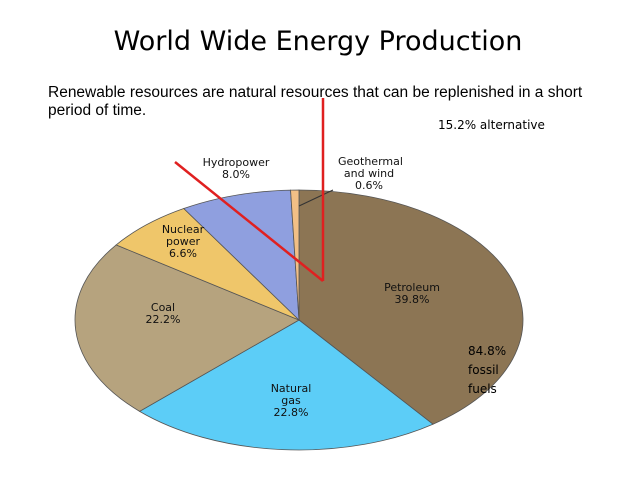 This screenshot has width=638, height=478. Describe the element at coordinates (236, 163) in the screenshot. I see `category-label: Hydropower` at that location.